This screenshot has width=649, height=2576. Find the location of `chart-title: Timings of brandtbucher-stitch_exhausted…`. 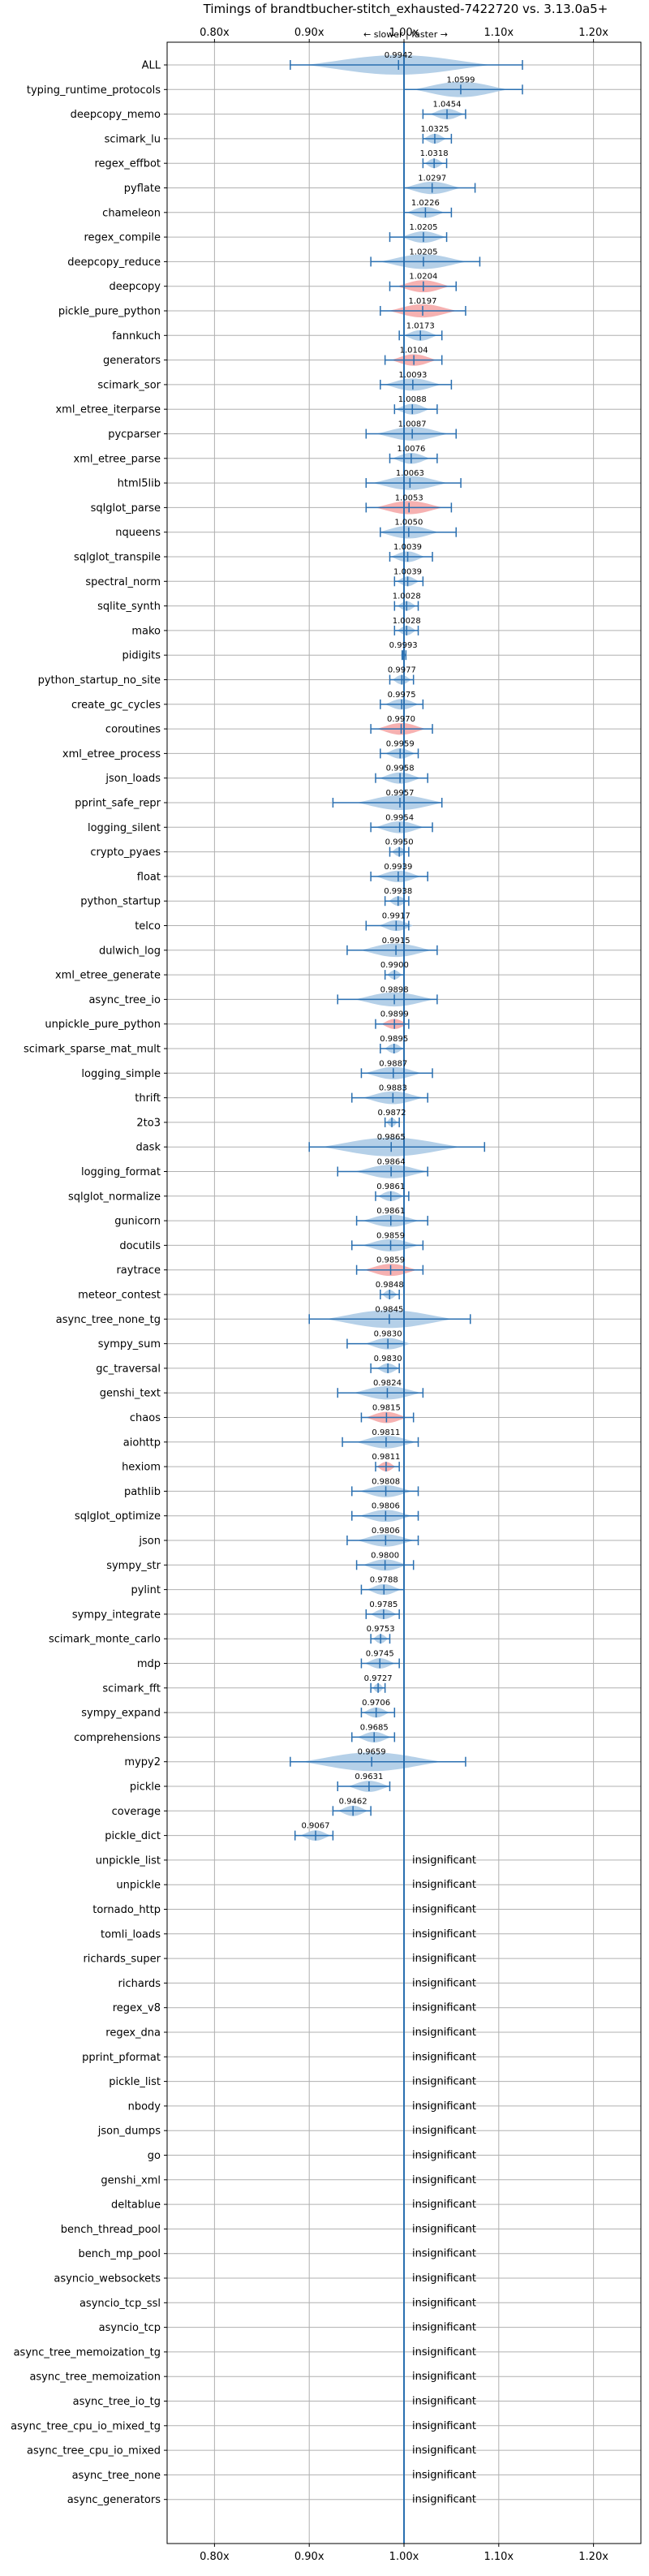

chart-title: Timings of brandtbucher-stitch_exhausted… is located at coordinates (405, 10).